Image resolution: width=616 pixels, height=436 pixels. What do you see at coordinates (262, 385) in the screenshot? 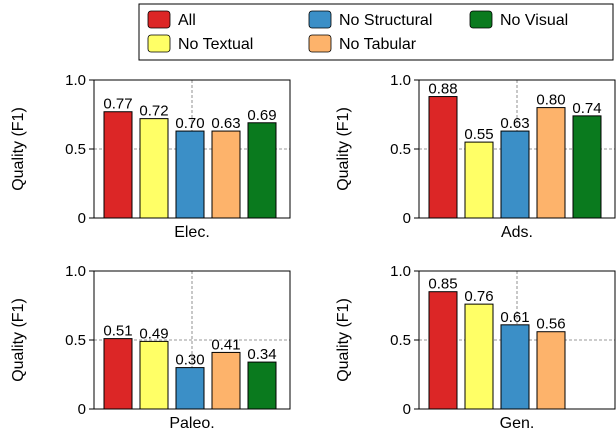
I see `bar-paleo-no-visual` at bounding box center [262, 385].